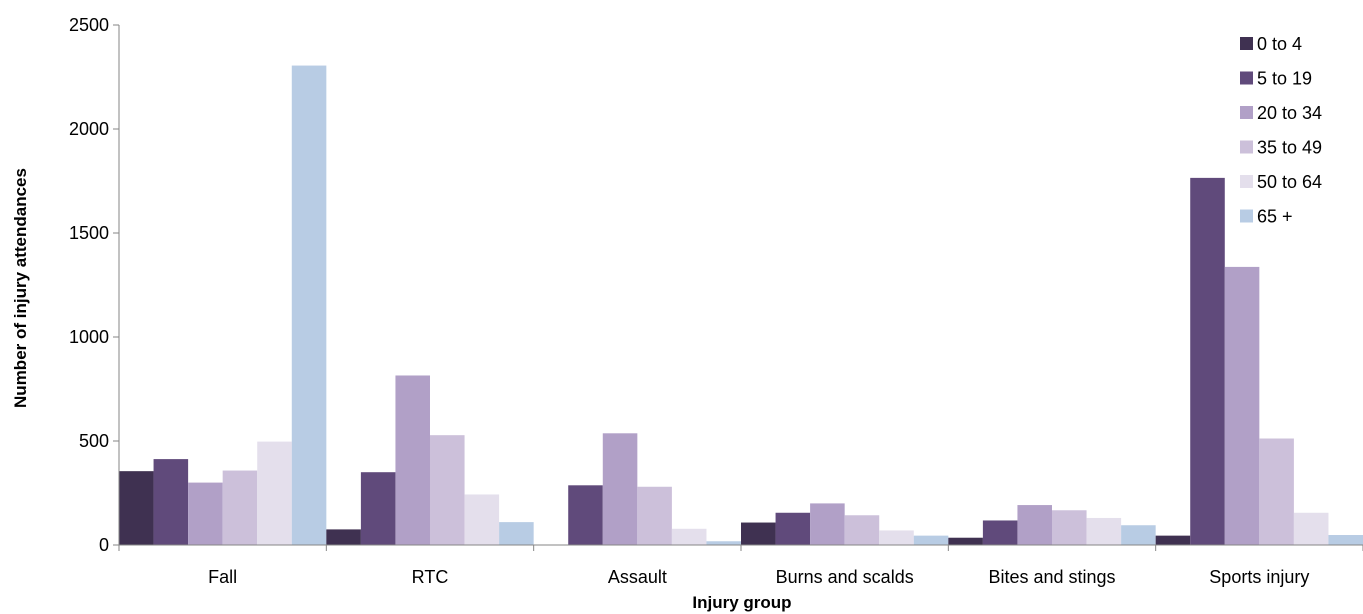 The width and height of the screenshot is (1363, 614). Describe the element at coordinates (1289, 182) in the screenshot. I see `legend-label: 50 to 64` at that location.